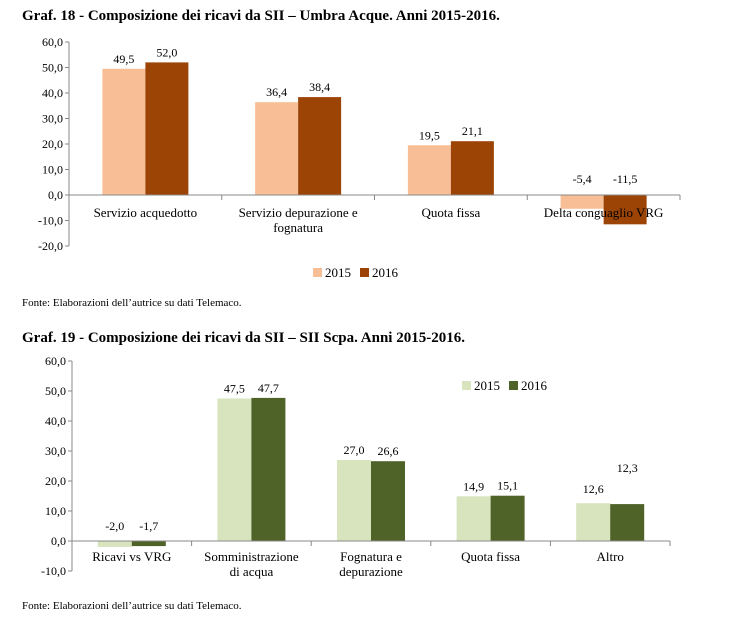  What do you see at coordinates (166, 52) in the screenshot?
I see `chart-1-data-label: 52,0` at bounding box center [166, 52].